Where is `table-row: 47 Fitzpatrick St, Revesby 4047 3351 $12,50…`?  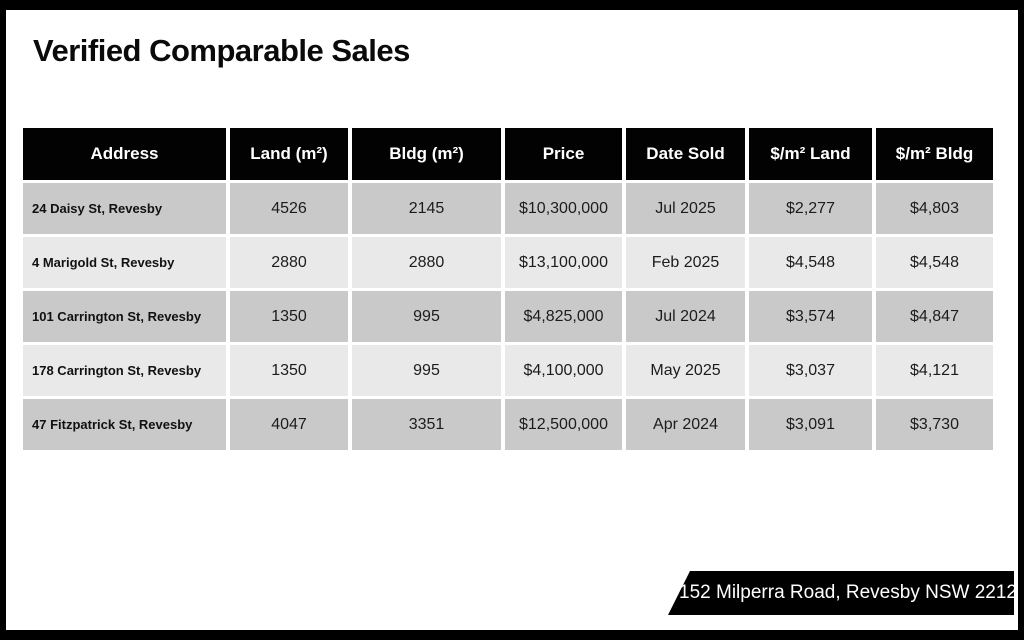
table-row: 47 Fitzpatrick St, Revesby 4047 3351 $12,50… is located at coordinates (508, 424).